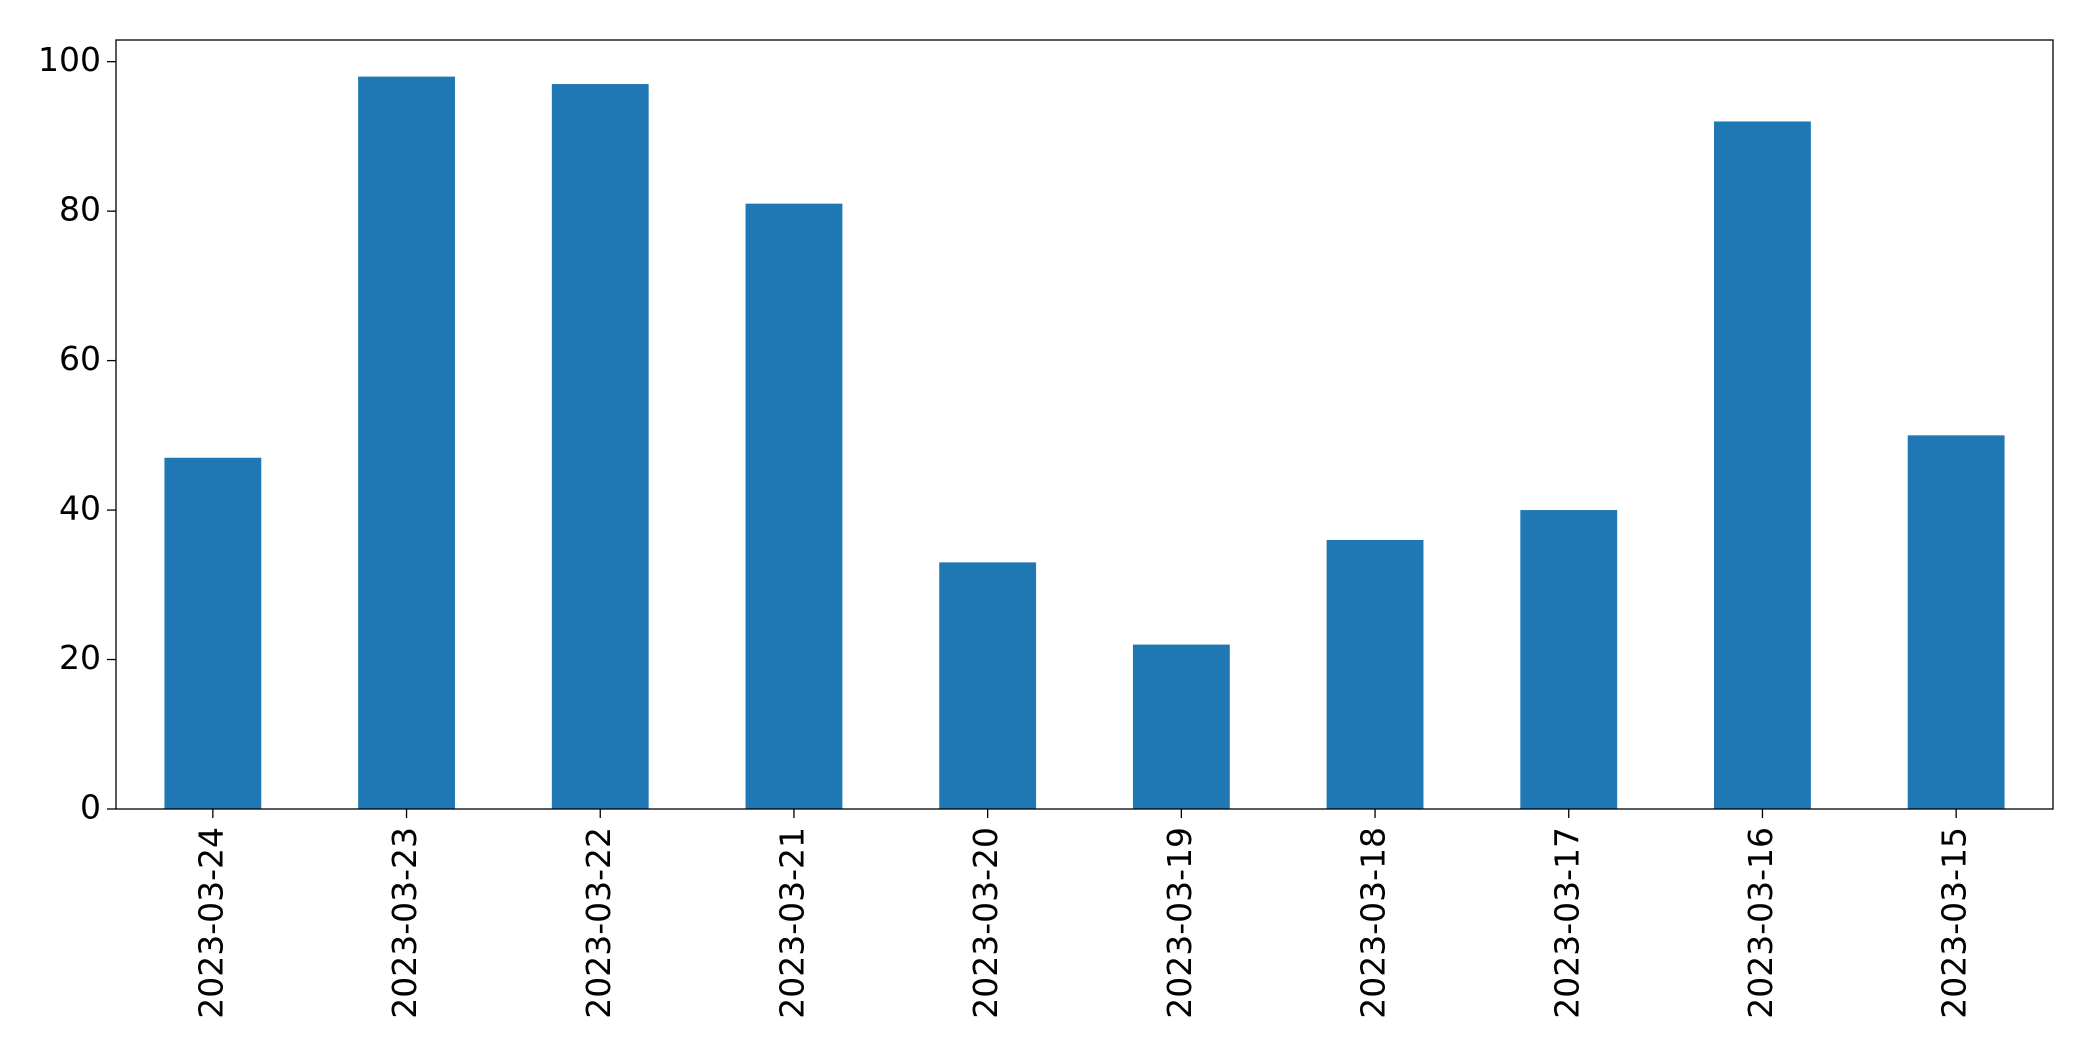 Image resolution: width=2093 pixels, height=1061 pixels. What do you see at coordinates (80, 657) in the screenshot?
I see `y-tick-label: 20` at bounding box center [80, 657].